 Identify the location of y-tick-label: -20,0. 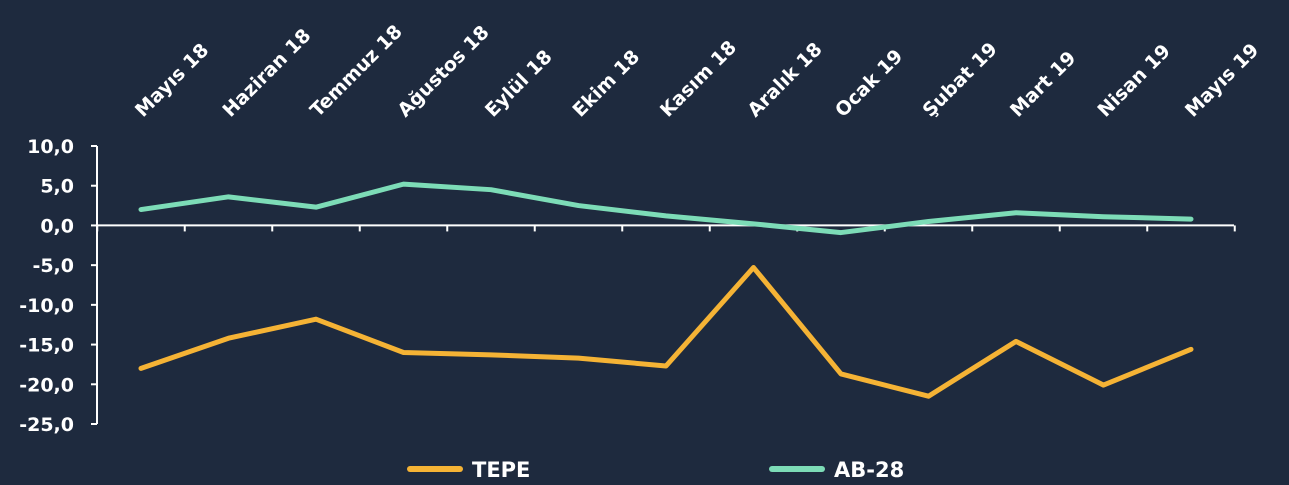
(46, 385).